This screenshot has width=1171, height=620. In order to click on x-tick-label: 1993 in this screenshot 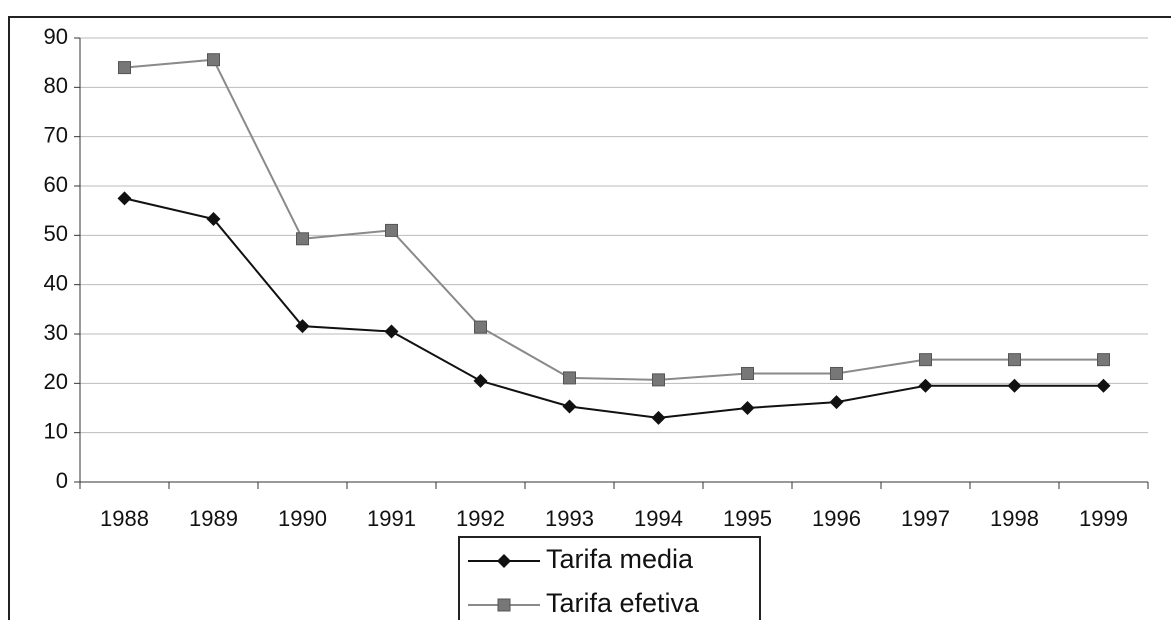, I will do `click(569, 518)`.